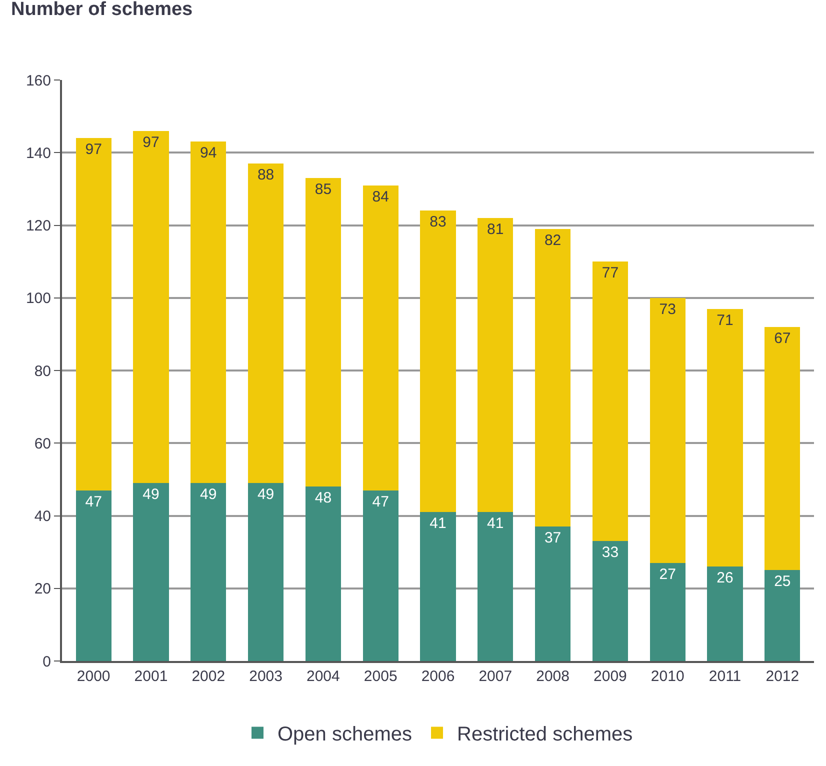 This screenshot has height=766, width=826. I want to click on data-label: 26, so click(725, 578).